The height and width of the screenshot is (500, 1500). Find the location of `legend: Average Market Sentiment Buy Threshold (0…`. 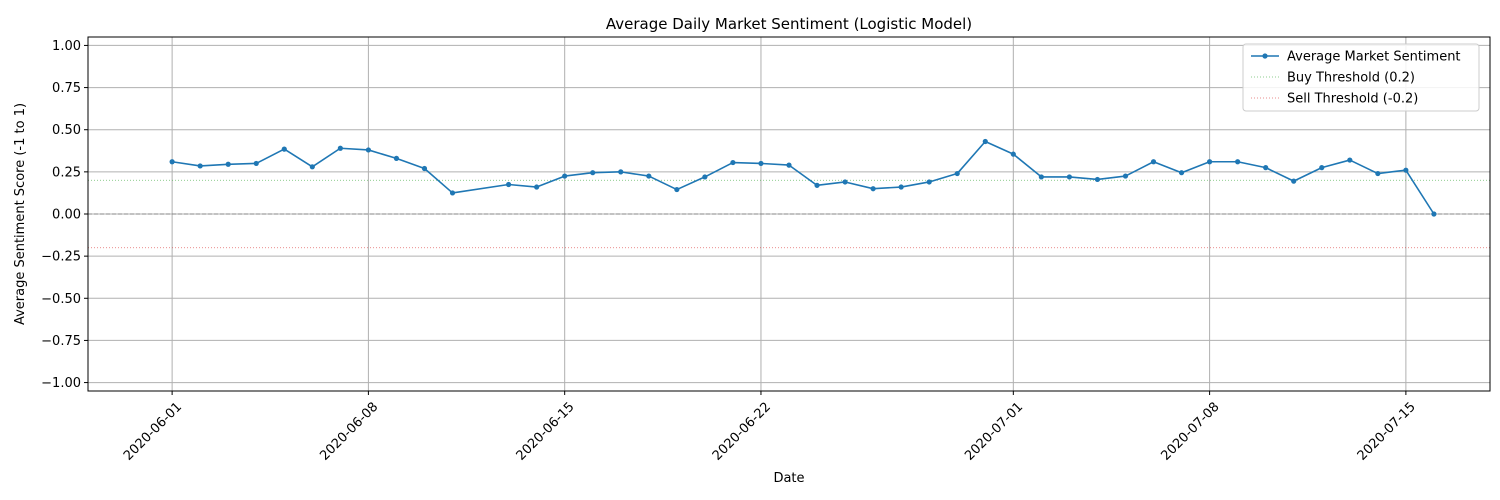

legend: Average Market Sentiment Buy Threshold (0… is located at coordinates (1361, 77).